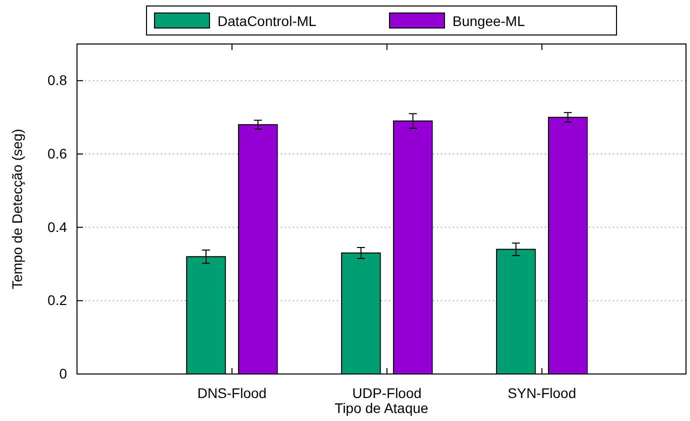 The width and height of the screenshot is (690, 421). I want to click on x-tick-label: SYN-Flood, so click(542, 392).